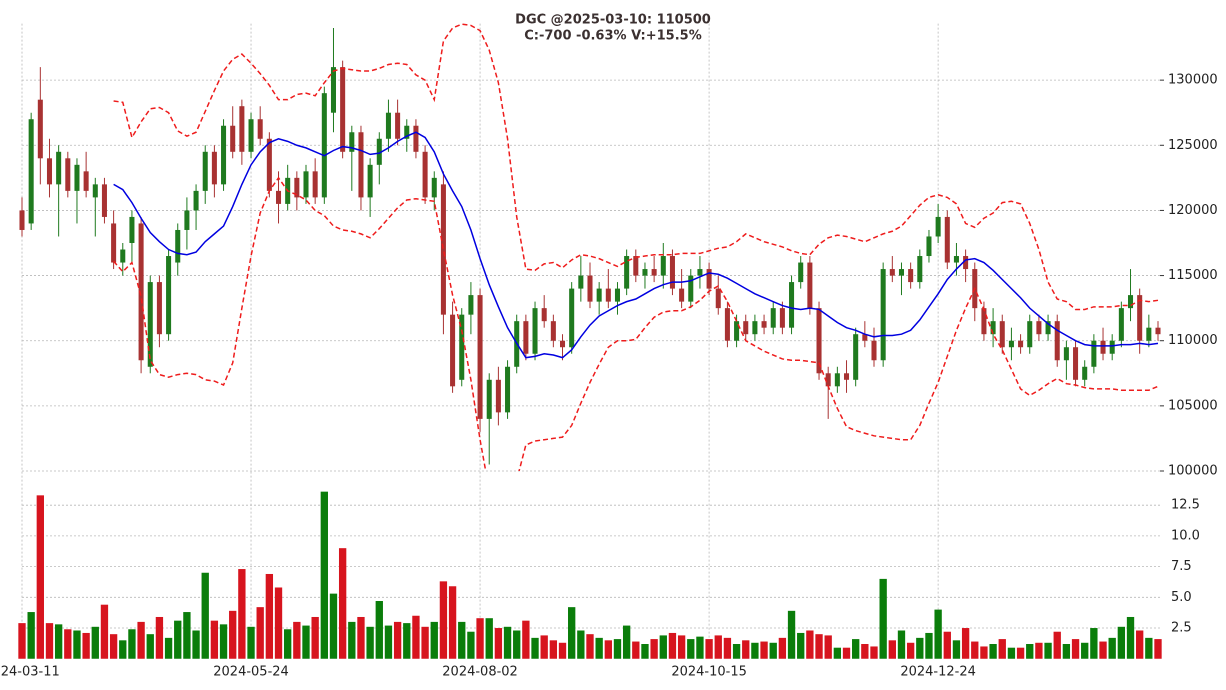 Image resolution: width=1226 pixels, height=690 pixels. Describe the element at coordinates (1193, 80) in the screenshot. I see `y-tick-label: 130000` at that location.